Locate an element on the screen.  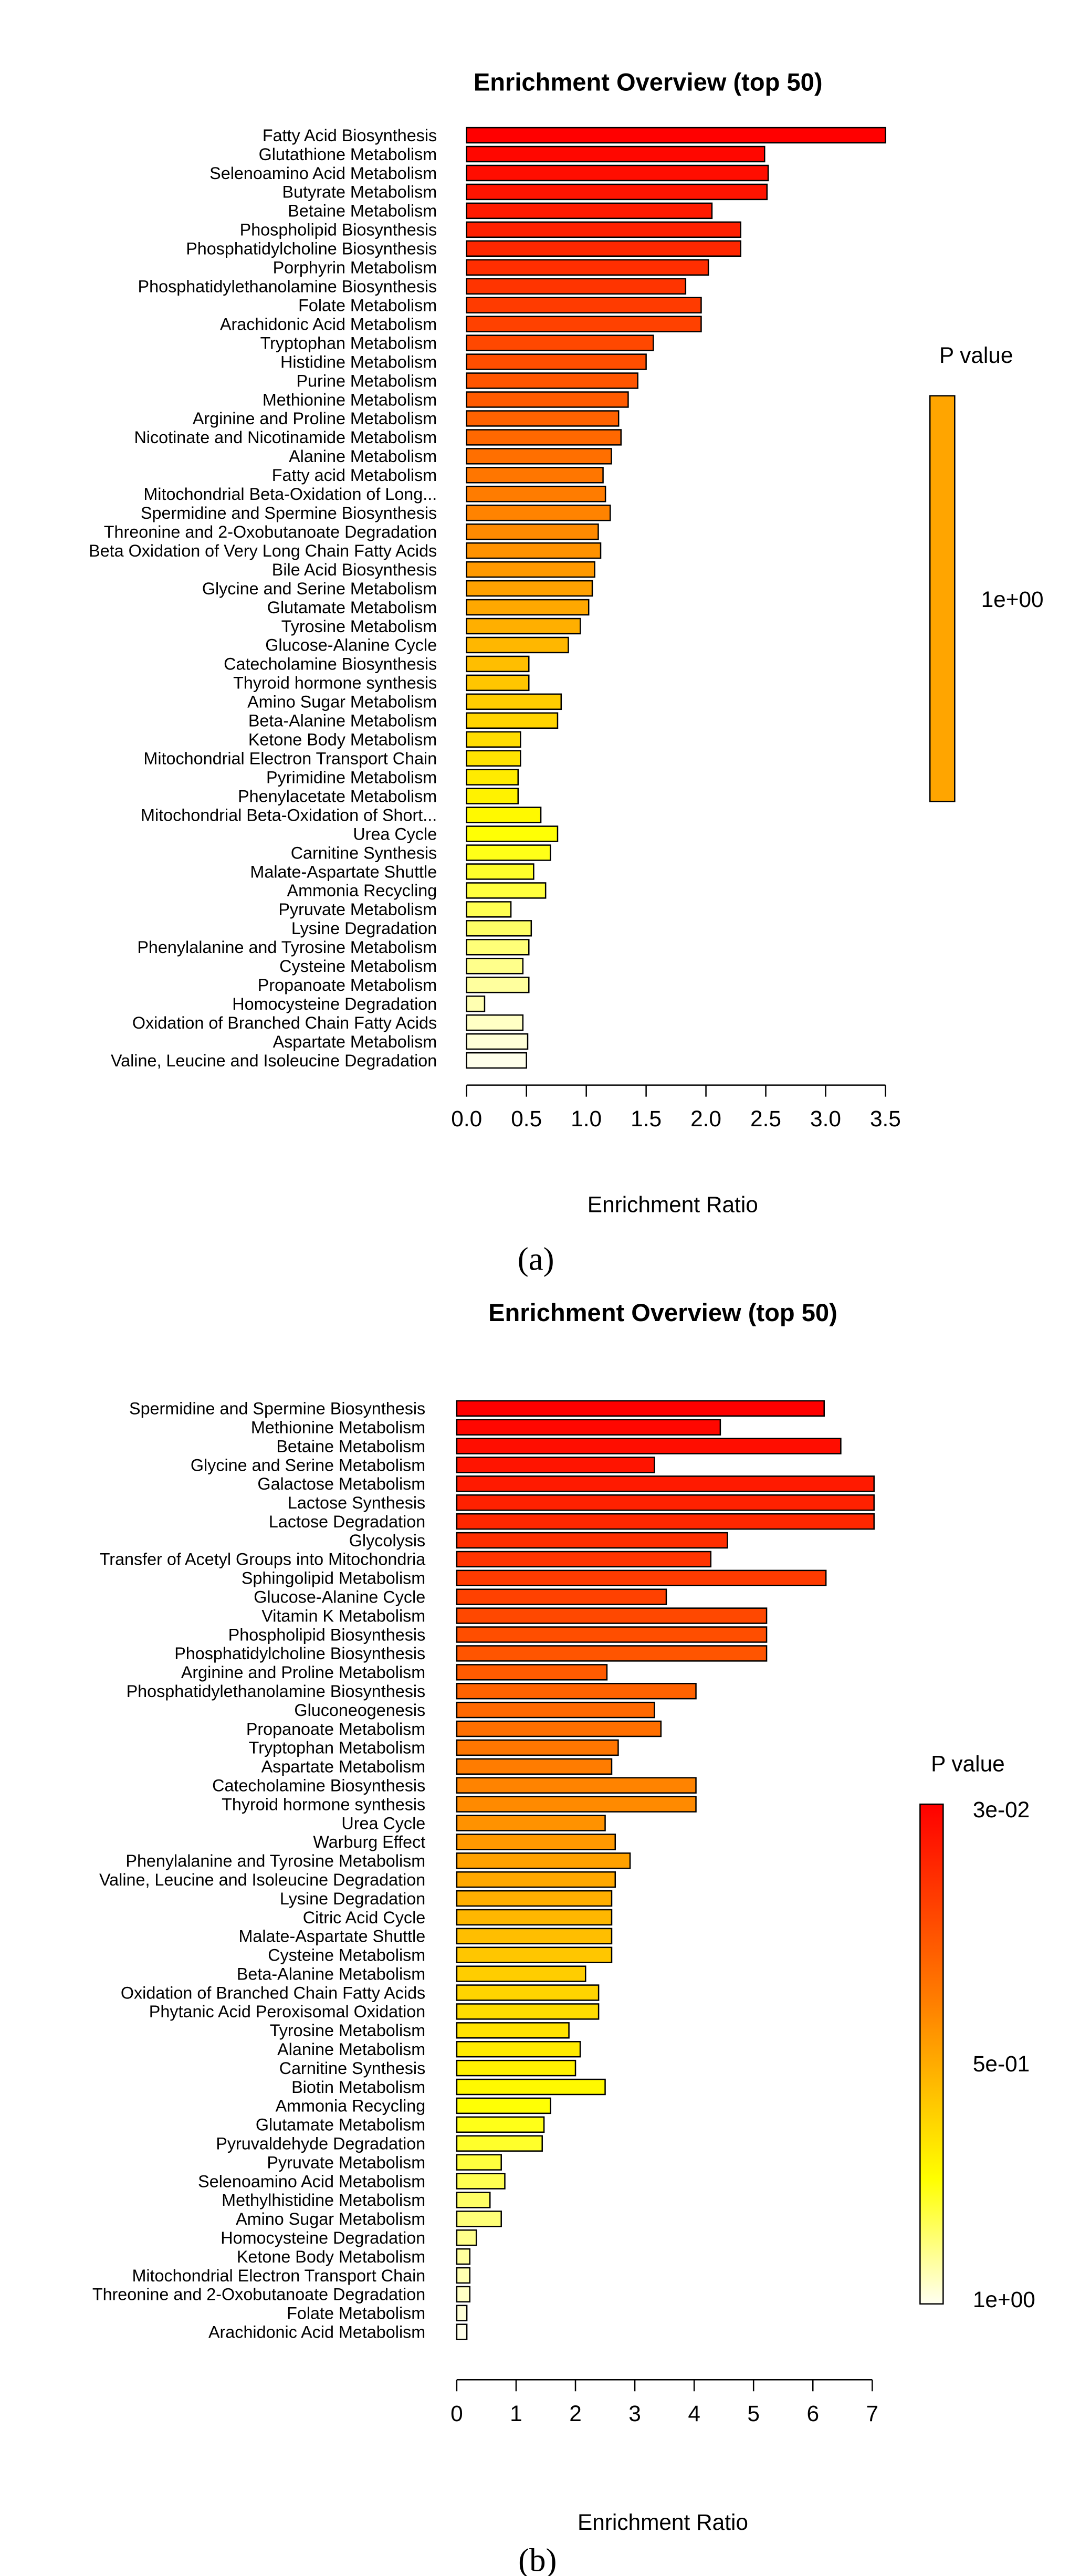
category-label: Lactose Synthesis is located at coordinates (356, 1502).